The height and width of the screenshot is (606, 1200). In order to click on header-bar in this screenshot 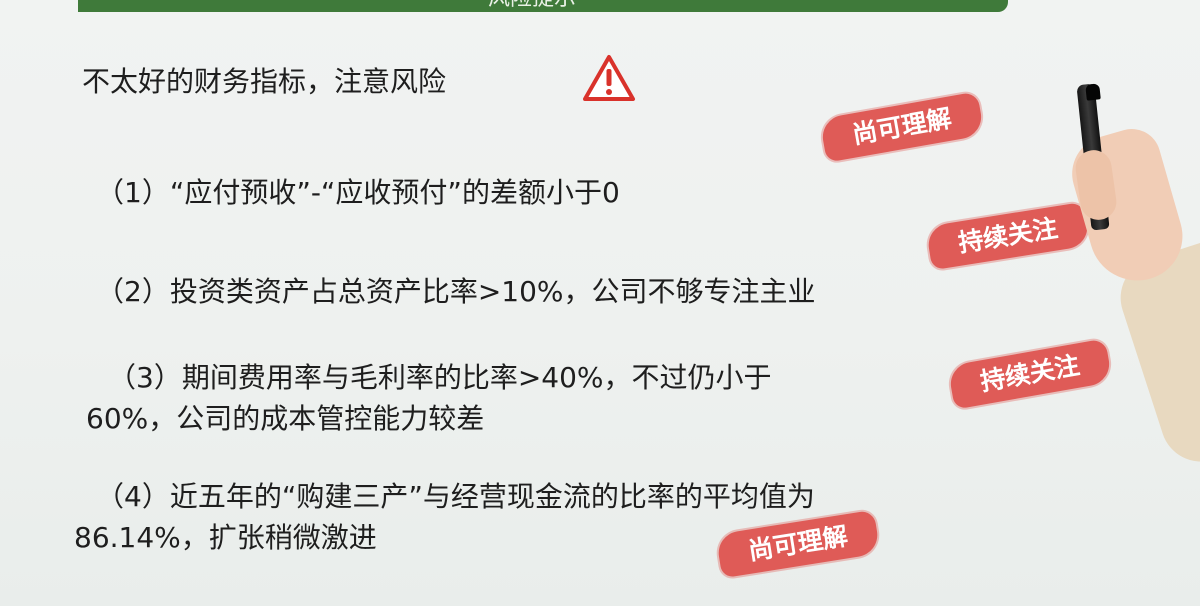, I will do `click(543, 6)`.